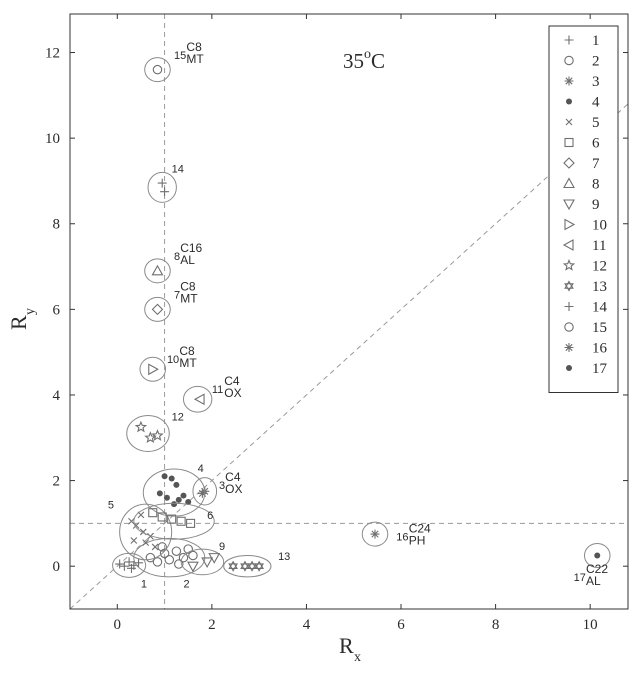  I want to click on annotation-label-1: 1, so click(144, 585).